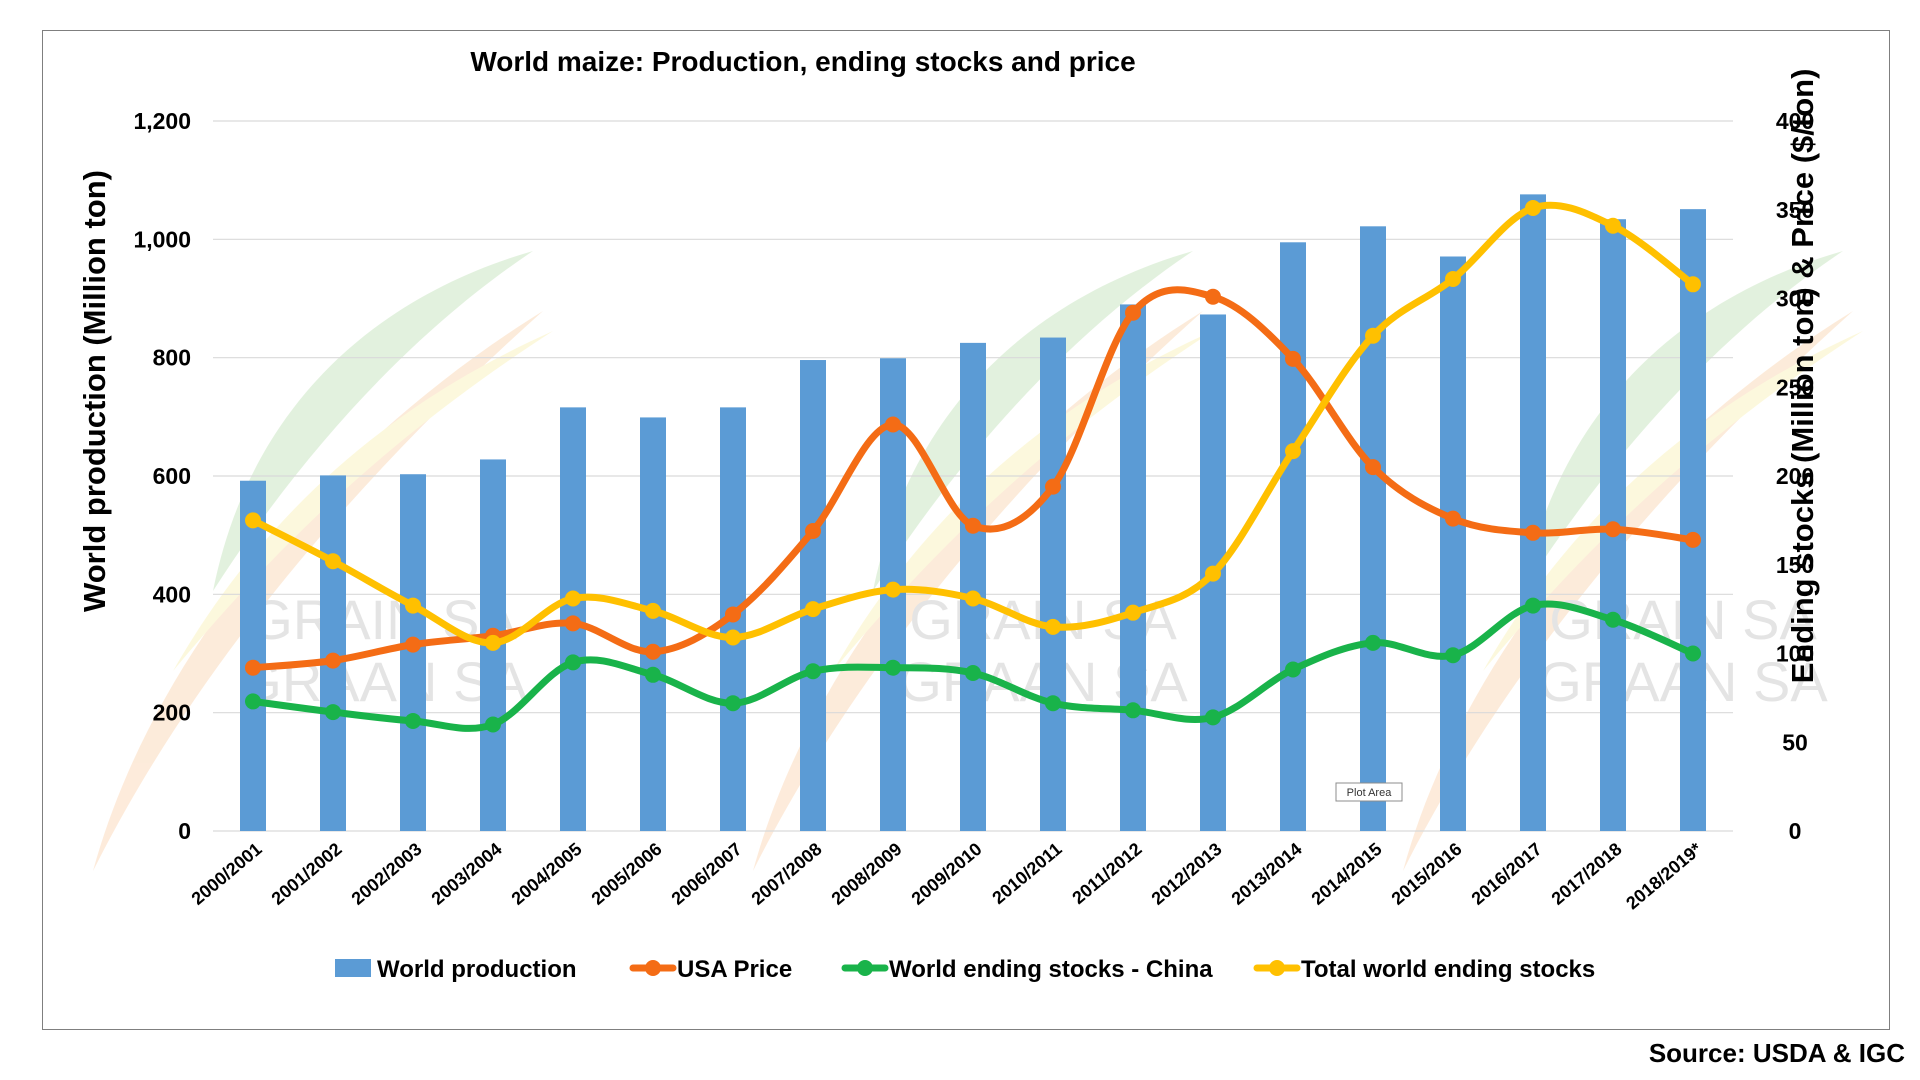 This screenshot has width=1920, height=1080. I want to click on x-tick-label: 2010/2011, so click(1026, 873).